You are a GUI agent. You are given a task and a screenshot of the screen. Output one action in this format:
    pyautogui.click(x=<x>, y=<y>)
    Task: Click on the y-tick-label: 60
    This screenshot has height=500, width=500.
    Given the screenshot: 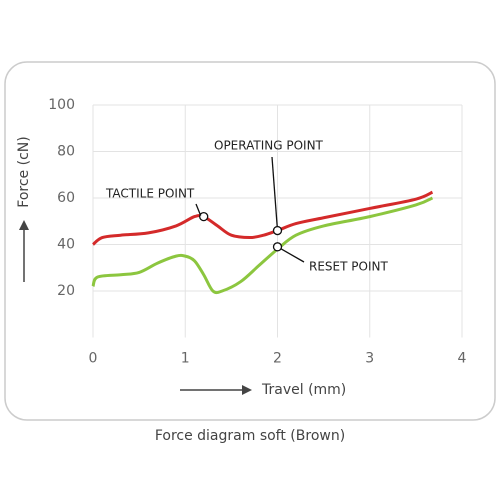 What is the action you would take?
    pyautogui.click(x=66, y=198)
    